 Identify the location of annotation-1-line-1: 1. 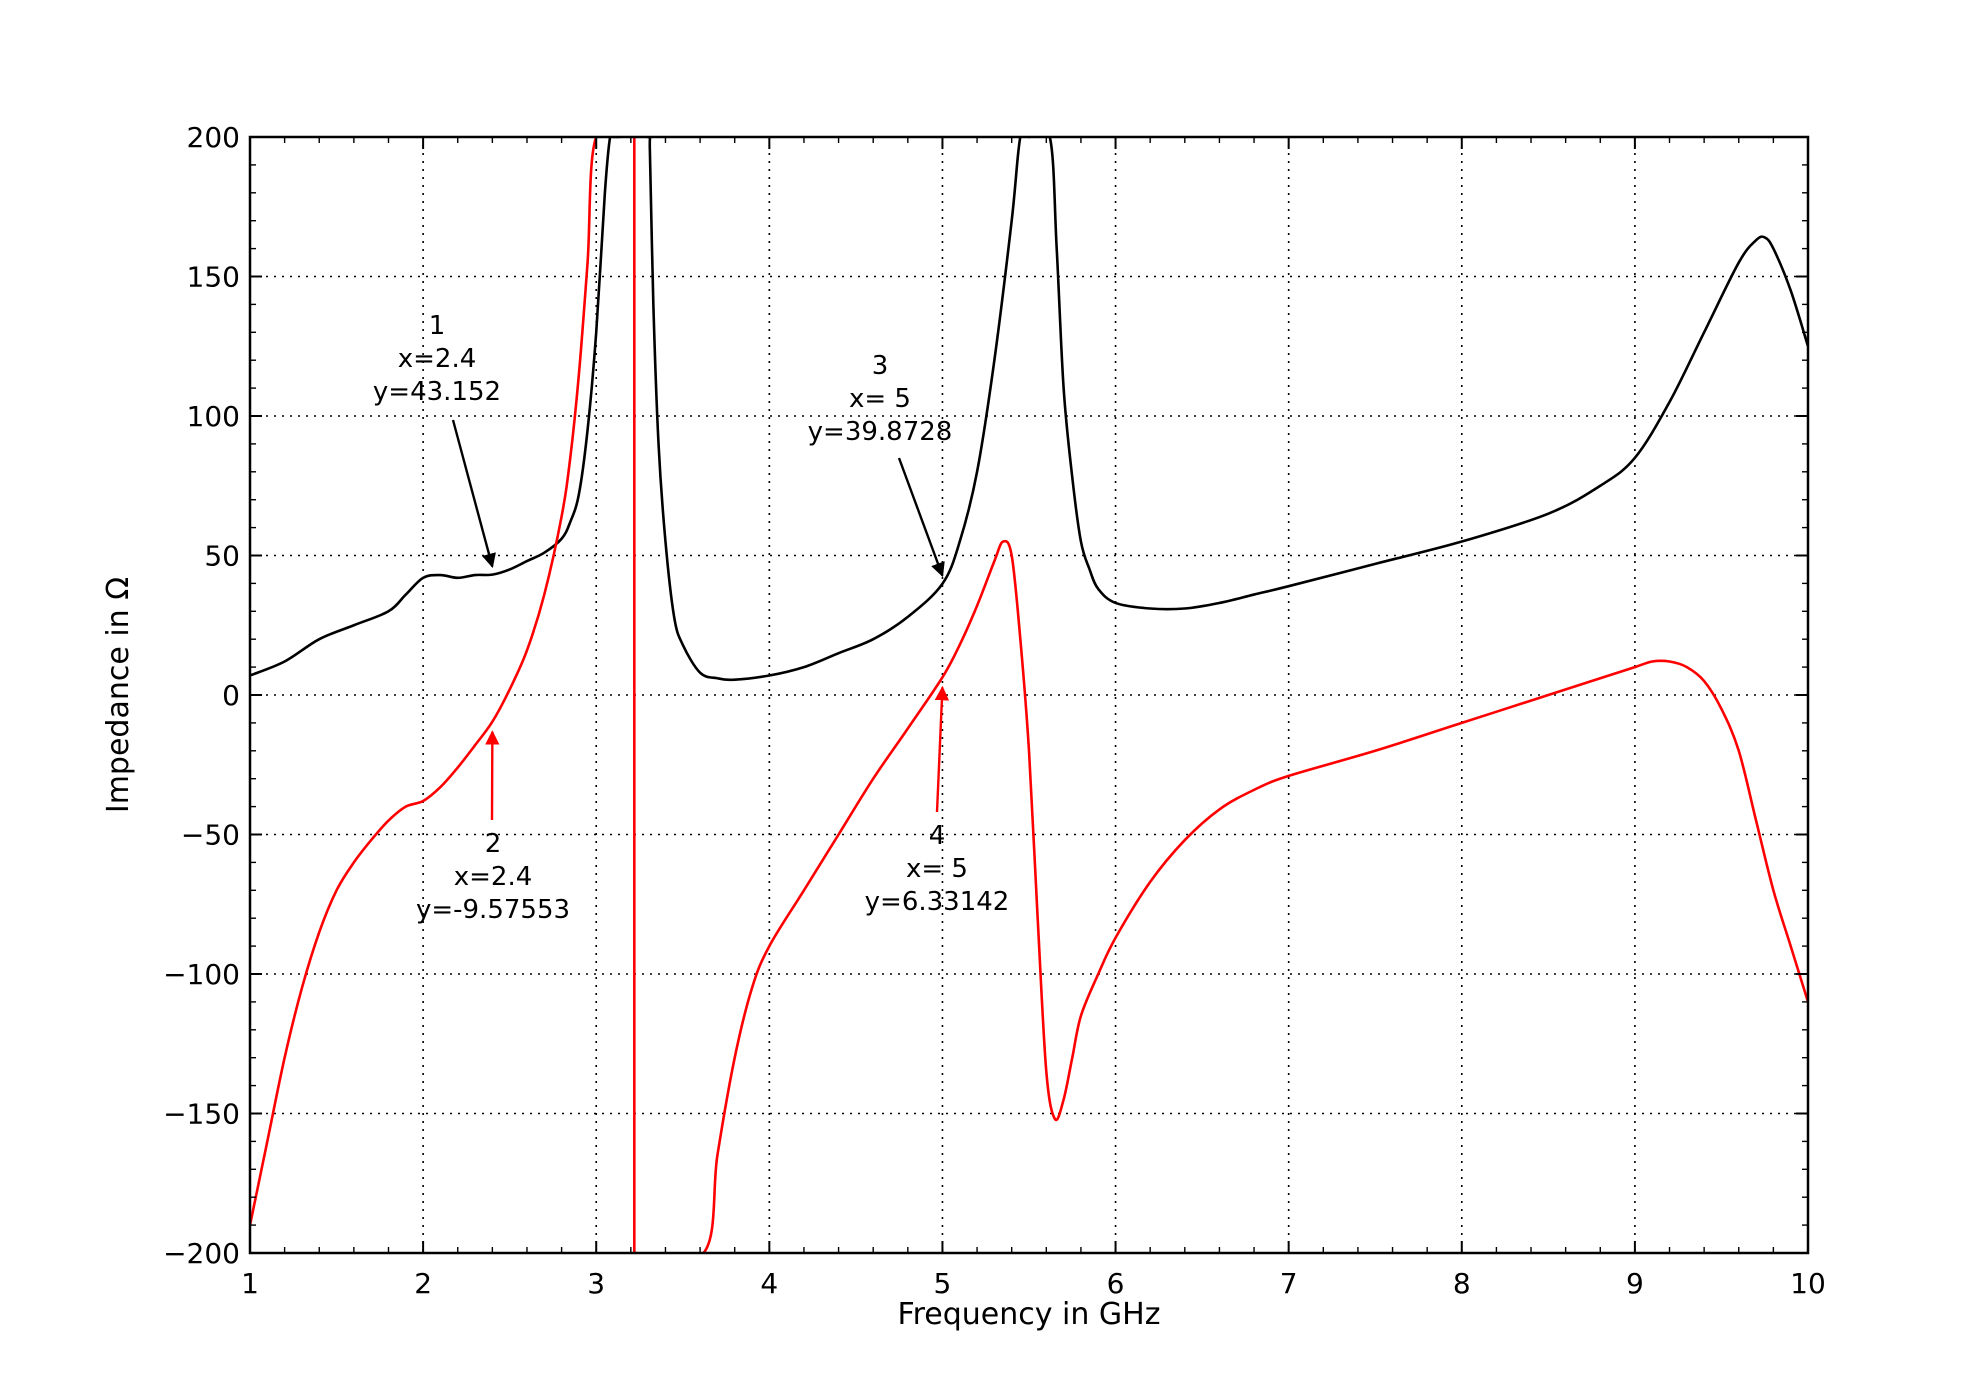
(437, 326).